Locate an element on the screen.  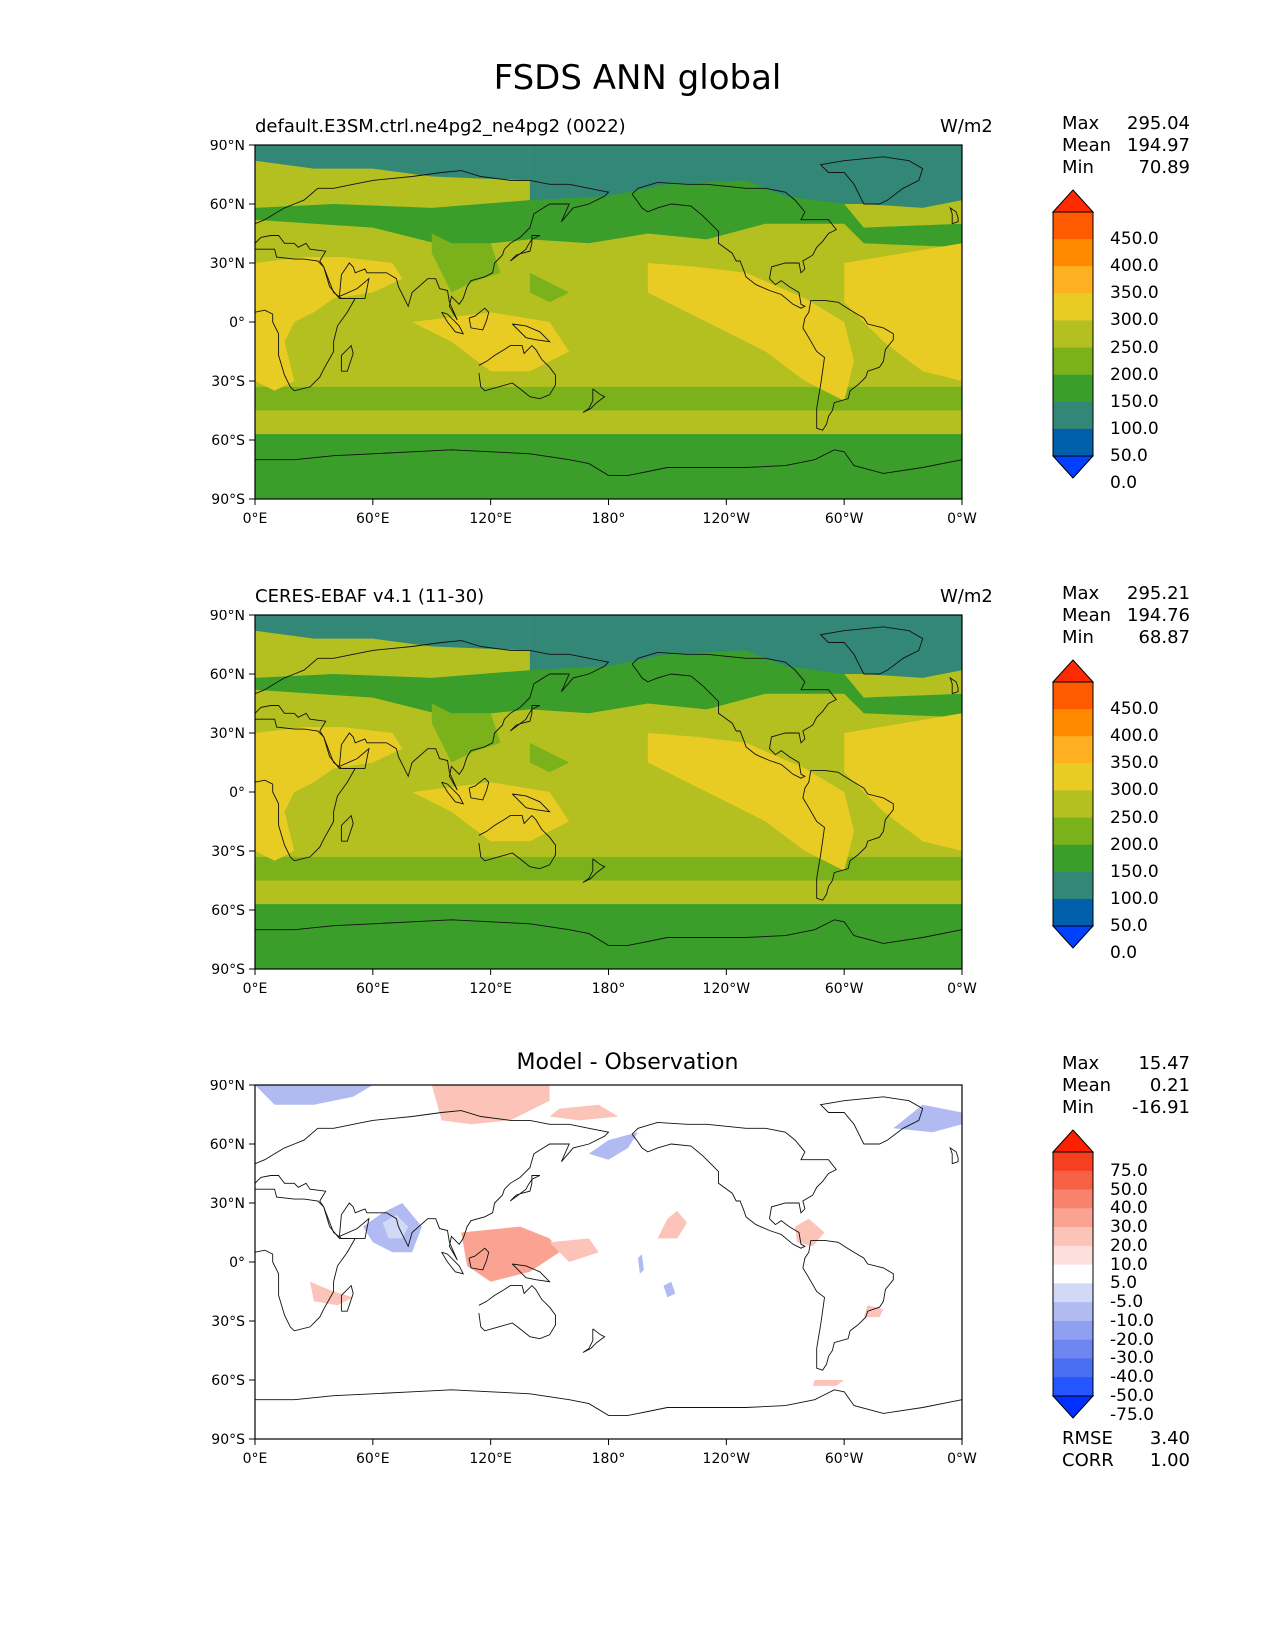
stat-value: 295.21 is located at coordinates (1158, 593).